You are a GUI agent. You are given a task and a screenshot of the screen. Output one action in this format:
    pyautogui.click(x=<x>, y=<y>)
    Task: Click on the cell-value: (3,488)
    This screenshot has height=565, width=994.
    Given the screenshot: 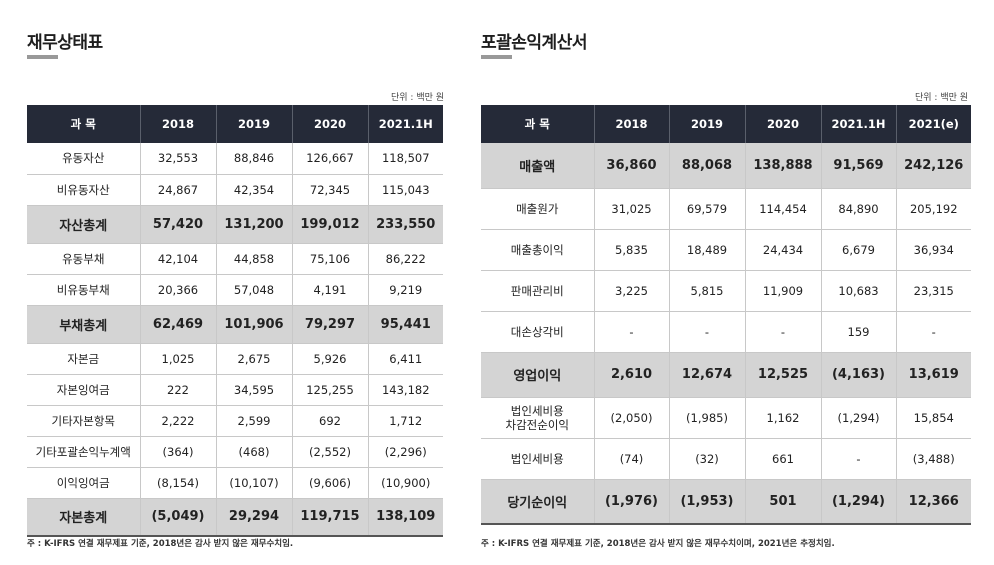 What is the action you would take?
    pyautogui.click(x=933, y=459)
    